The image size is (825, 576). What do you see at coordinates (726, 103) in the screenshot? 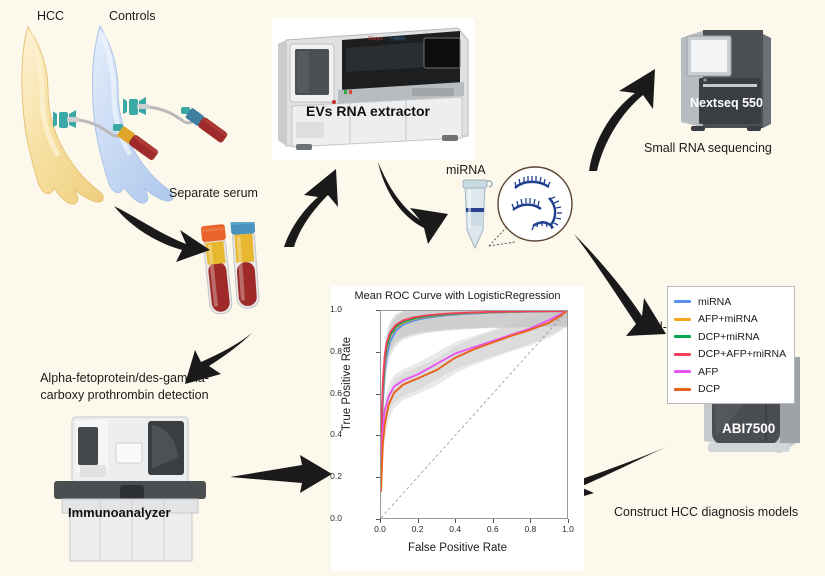
I see `label-nextseq-550: Nextseq 550` at bounding box center [726, 103].